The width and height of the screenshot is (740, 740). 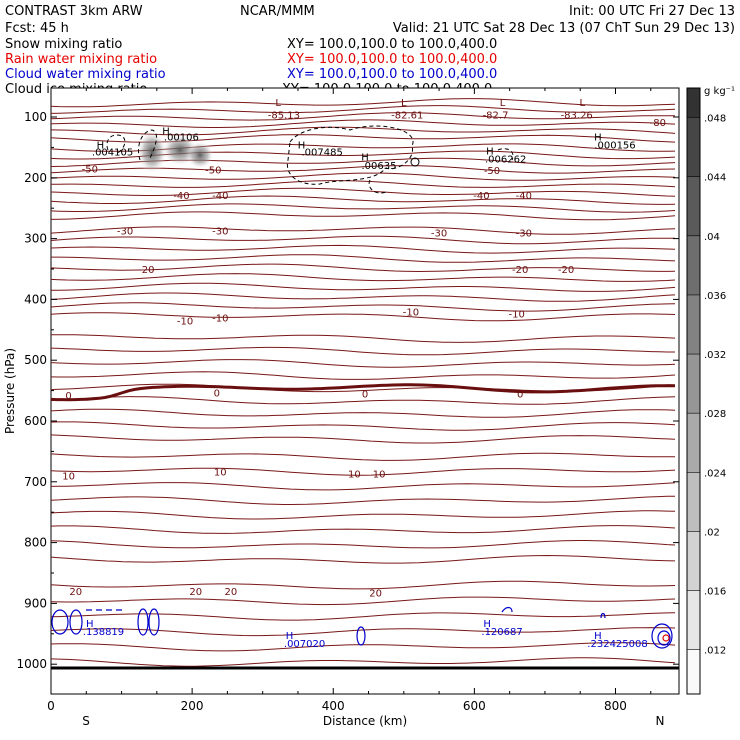 I want to click on y-tick-label: 600, so click(x=35, y=421).